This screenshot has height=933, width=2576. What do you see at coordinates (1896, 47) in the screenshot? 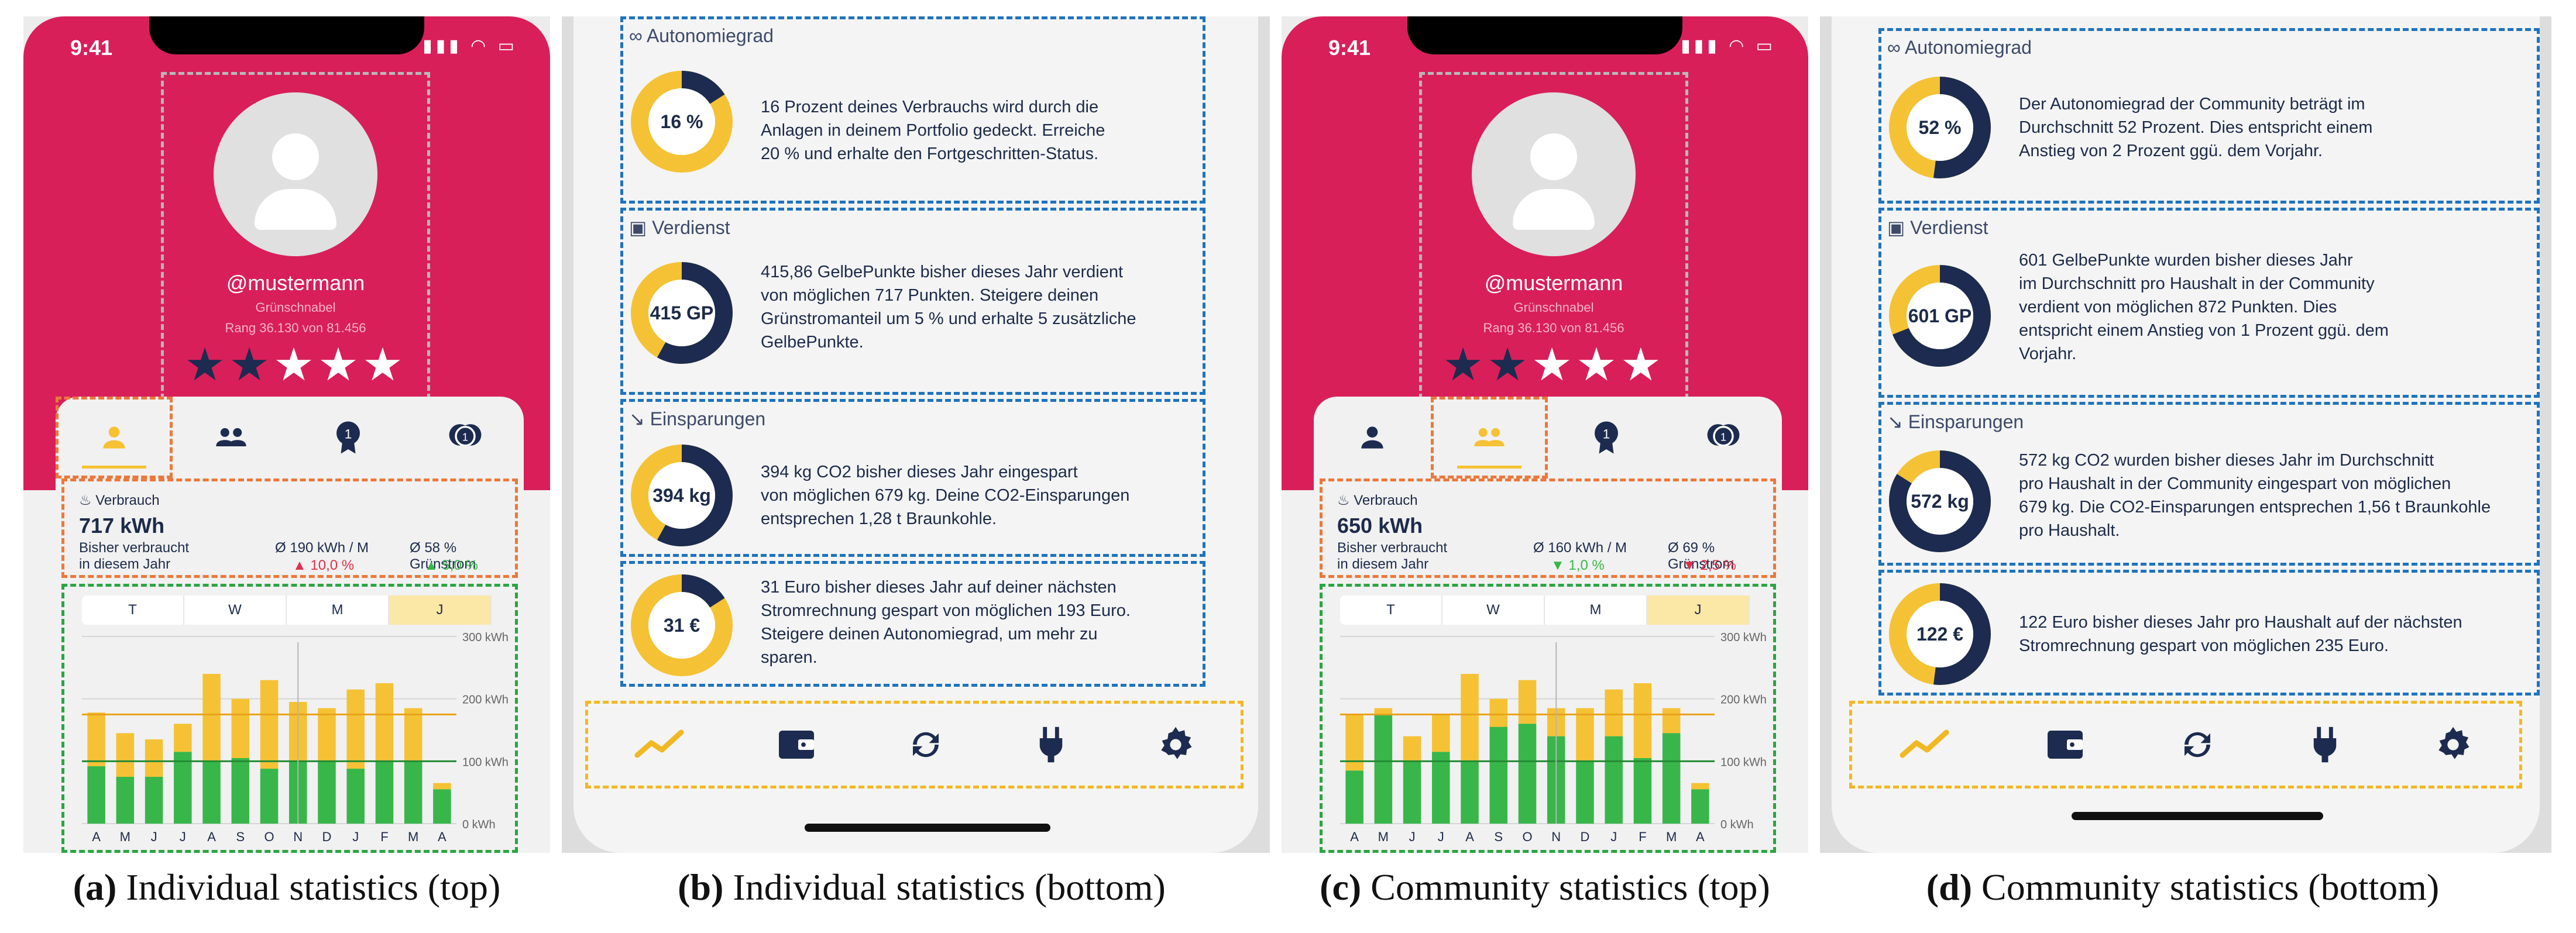
I see `infinity-icon: ∞` at bounding box center [1896, 47].